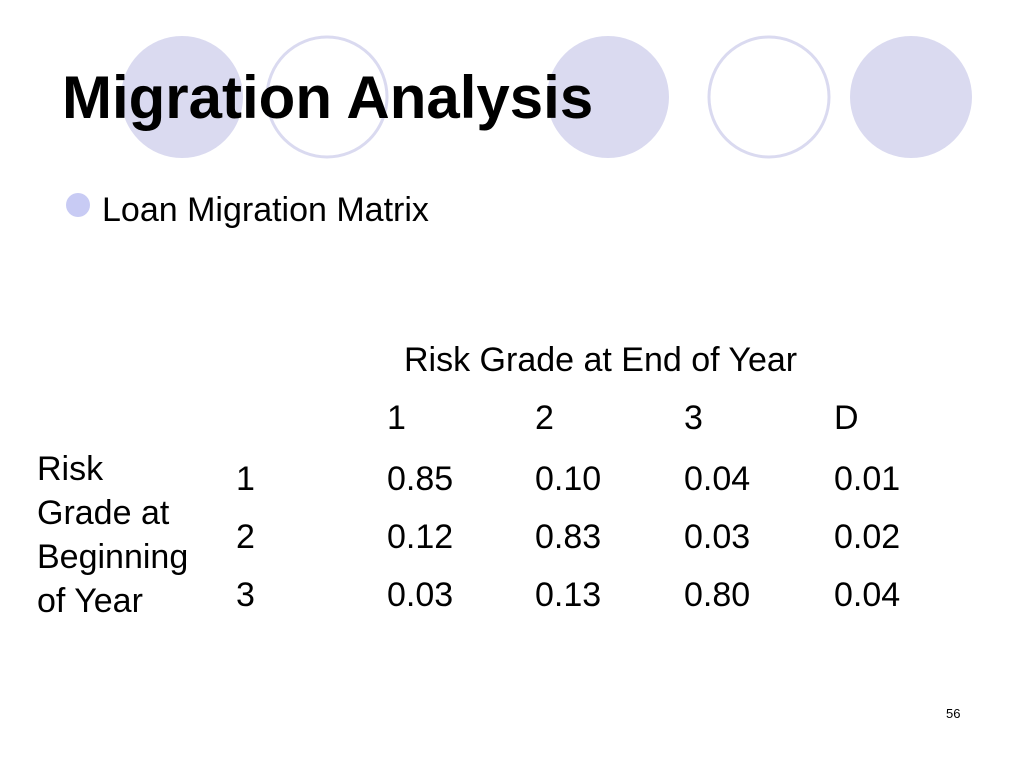  Describe the element at coordinates (245, 479) in the screenshot. I see `row-label: 1` at that location.